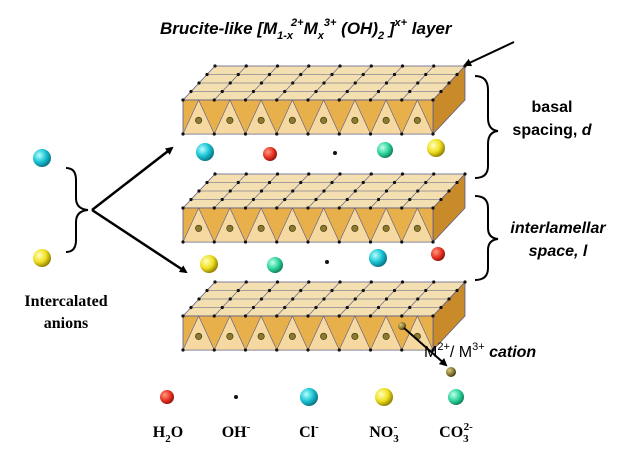  What do you see at coordinates (306, 29) in the screenshot?
I see `layer-title: Brucite-like [M1-x2+Mx3+ (OH)2 ]x+ layer` at bounding box center [306, 29].